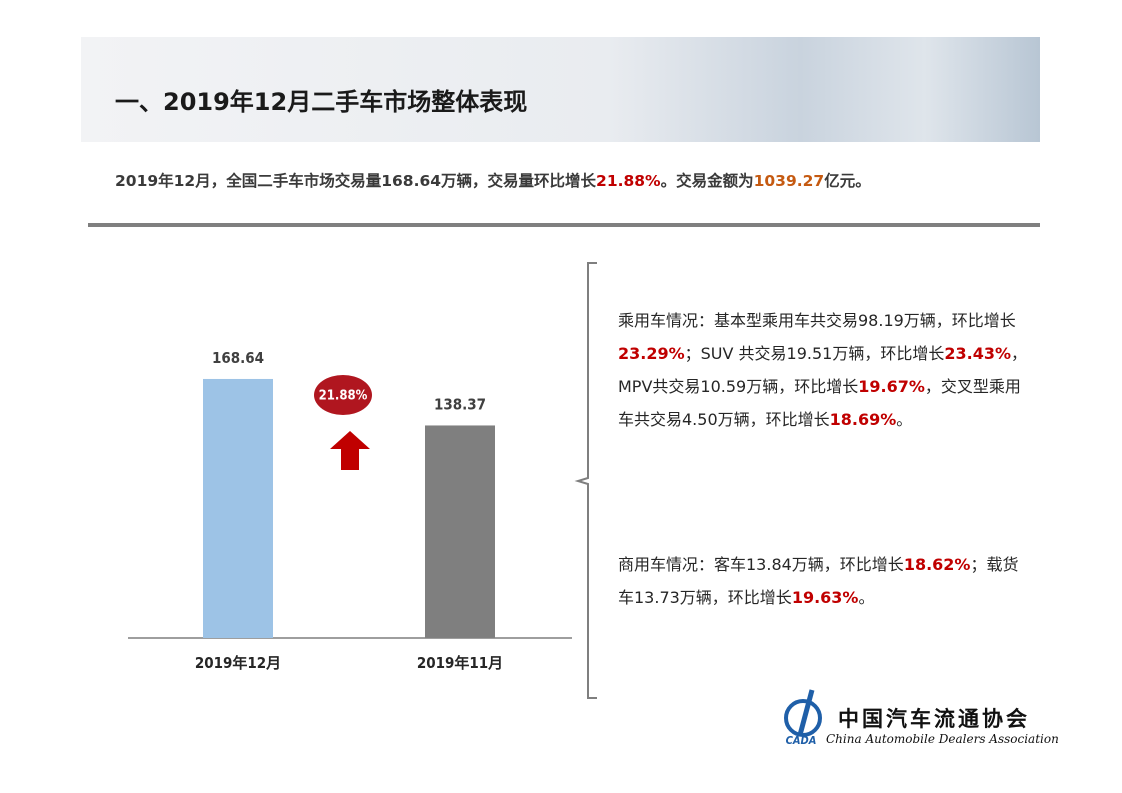  Describe the element at coordinates (585, 480) in the screenshot. I see `brace` at that location.